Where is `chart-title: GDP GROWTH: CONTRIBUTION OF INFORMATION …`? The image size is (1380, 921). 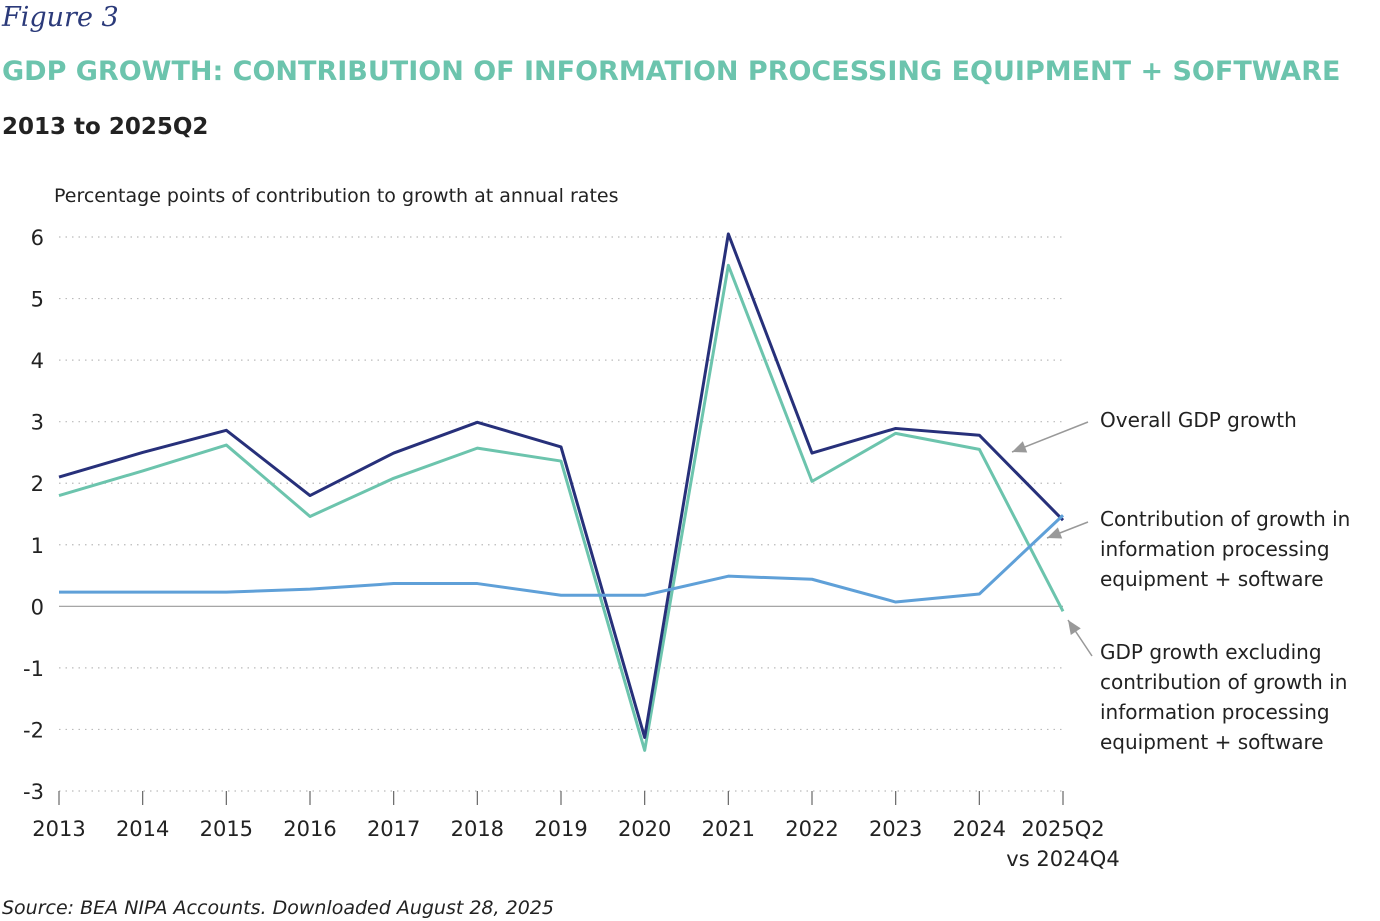
chart-title: GDP GROWTH: CONTRIBUTION OF INFORMATION … is located at coordinates (671, 71).